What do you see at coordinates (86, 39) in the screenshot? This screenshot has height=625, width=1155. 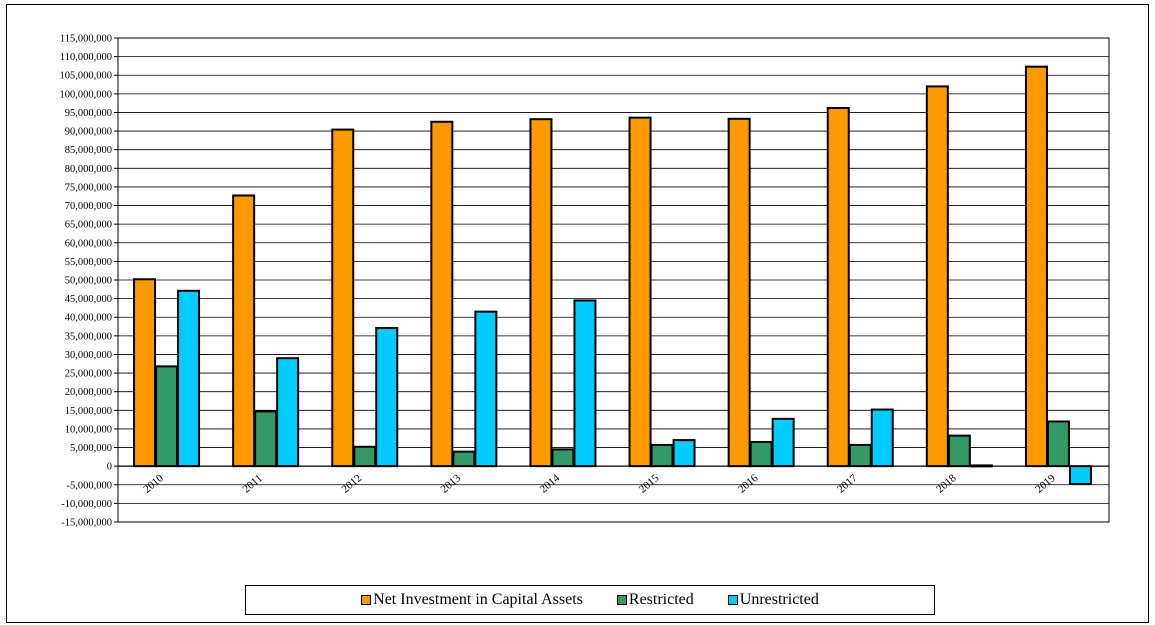 I see `y-tick-label: 115,000,000` at bounding box center [86, 39].